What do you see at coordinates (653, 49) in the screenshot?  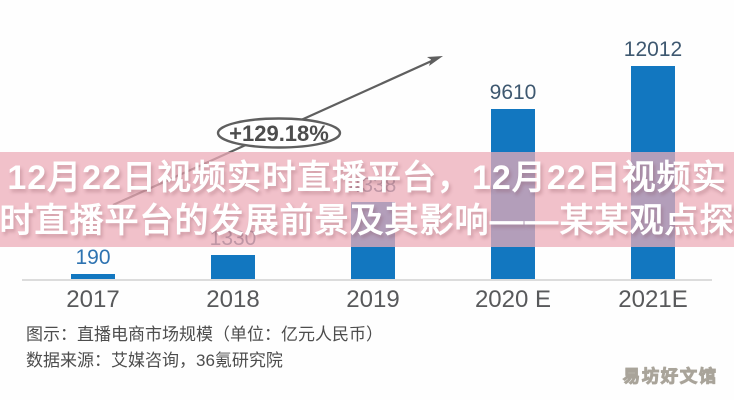 I see `bar-value-label: 12012` at bounding box center [653, 49].